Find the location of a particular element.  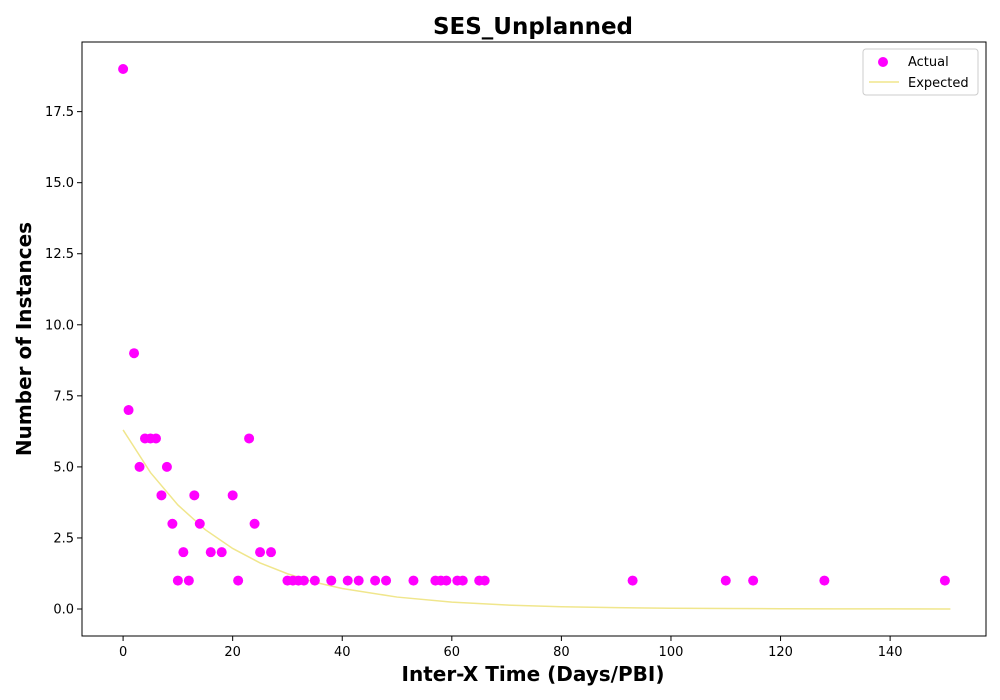

y-tick-label: 7.5 is located at coordinates (63, 396).